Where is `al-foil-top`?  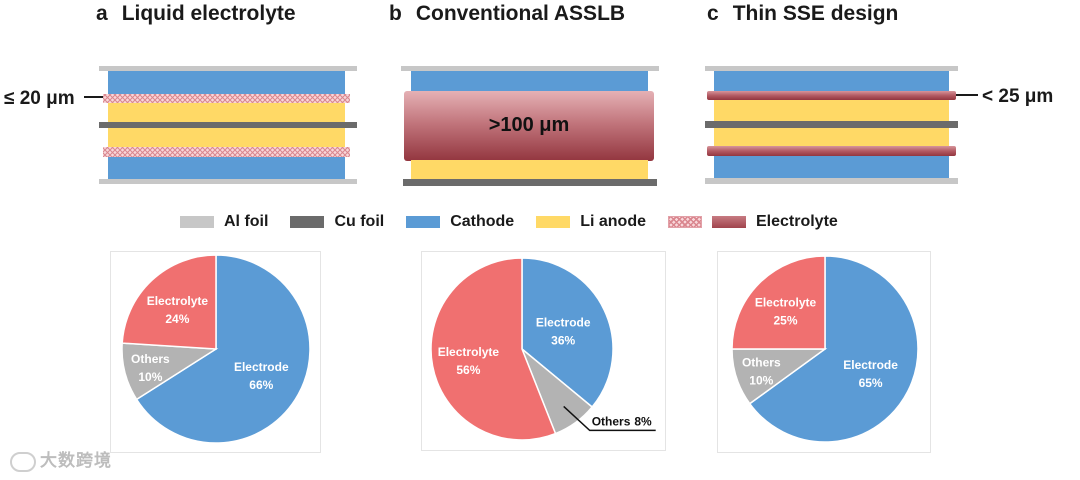 al-foil-top is located at coordinates (228, 68).